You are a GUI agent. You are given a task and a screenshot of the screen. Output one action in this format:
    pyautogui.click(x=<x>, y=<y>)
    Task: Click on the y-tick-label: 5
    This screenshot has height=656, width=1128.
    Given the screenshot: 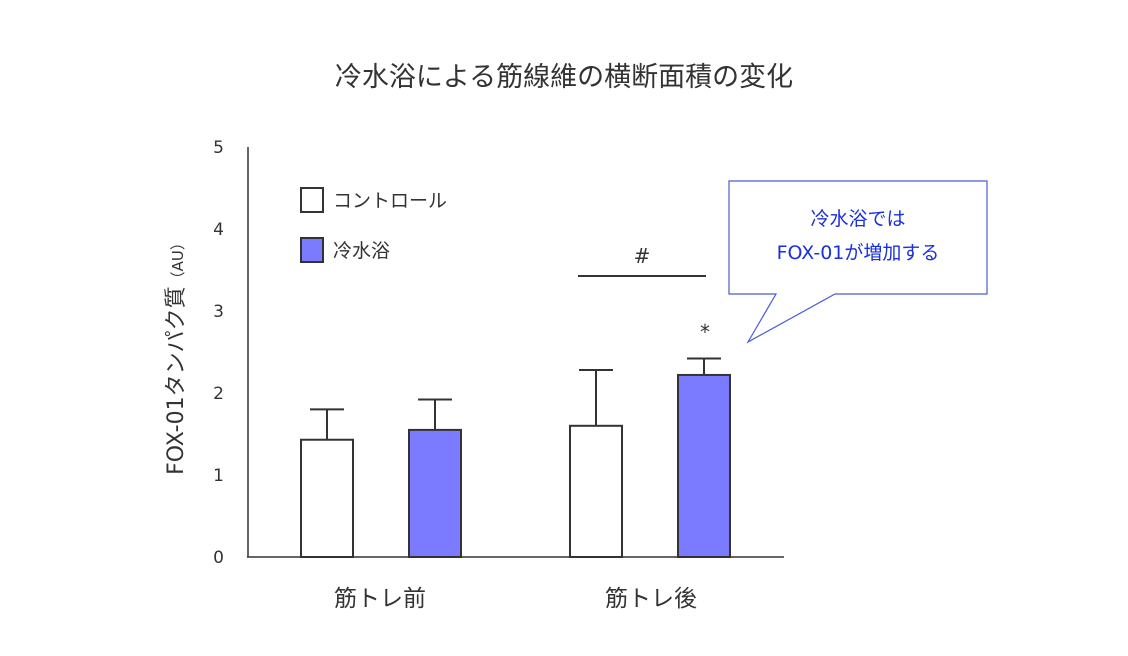 What is the action you would take?
    pyautogui.click(x=218, y=148)
    